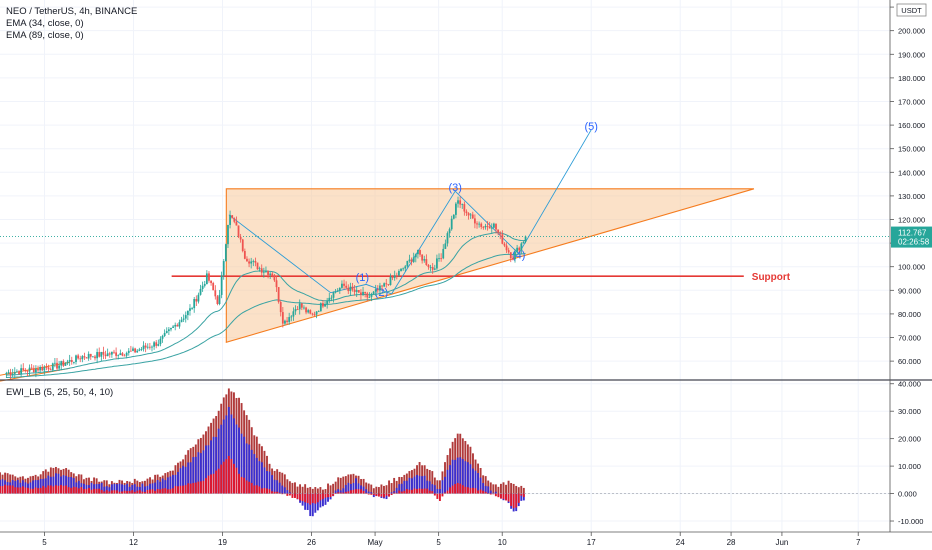 Image resolution: width=932 pixels, height=550 pixels. Describe the element at coordinates (907, 494) in the screenshot. I see `osc-tick-label: 0.000` at that location.